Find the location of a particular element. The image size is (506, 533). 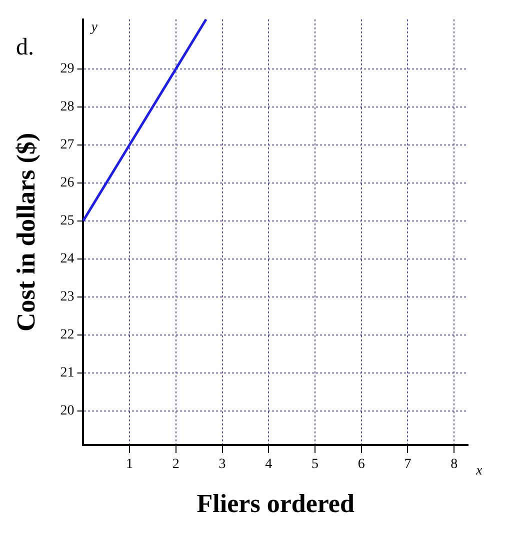

x-tick-label: 3 is located at coordinates (222, 464).